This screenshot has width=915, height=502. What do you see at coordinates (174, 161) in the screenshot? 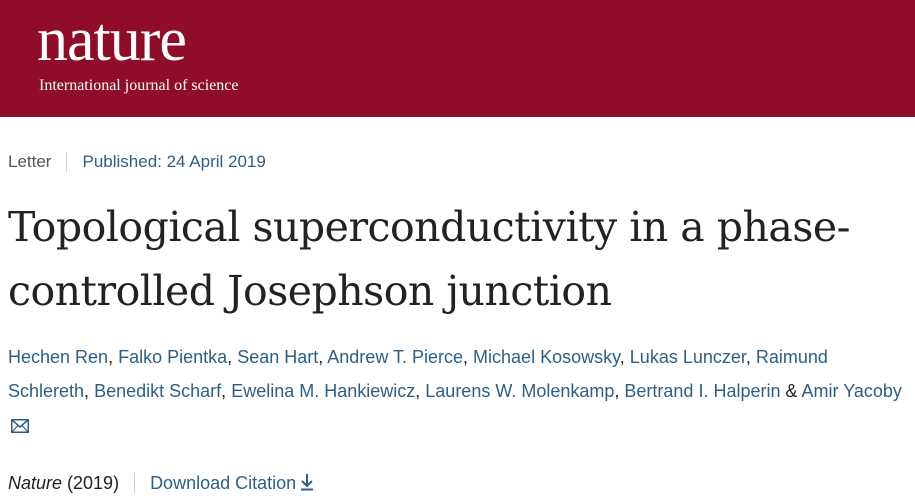
I see `published-date: Published: 24 April 2019` at bounding box center [174, 161].